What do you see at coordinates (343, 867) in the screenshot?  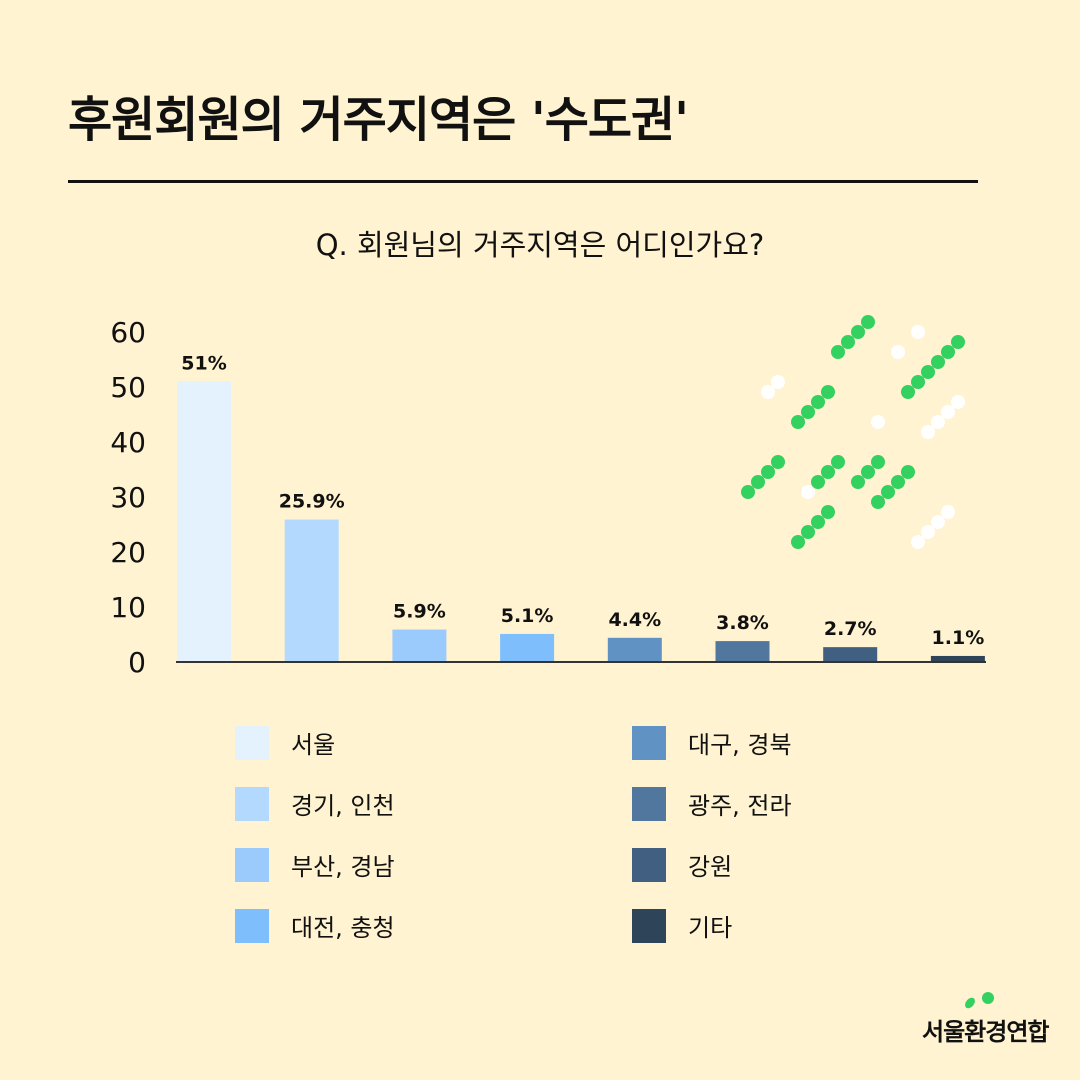 I see `legend-label: 부산, 경남` at bounding box center [343, 867].